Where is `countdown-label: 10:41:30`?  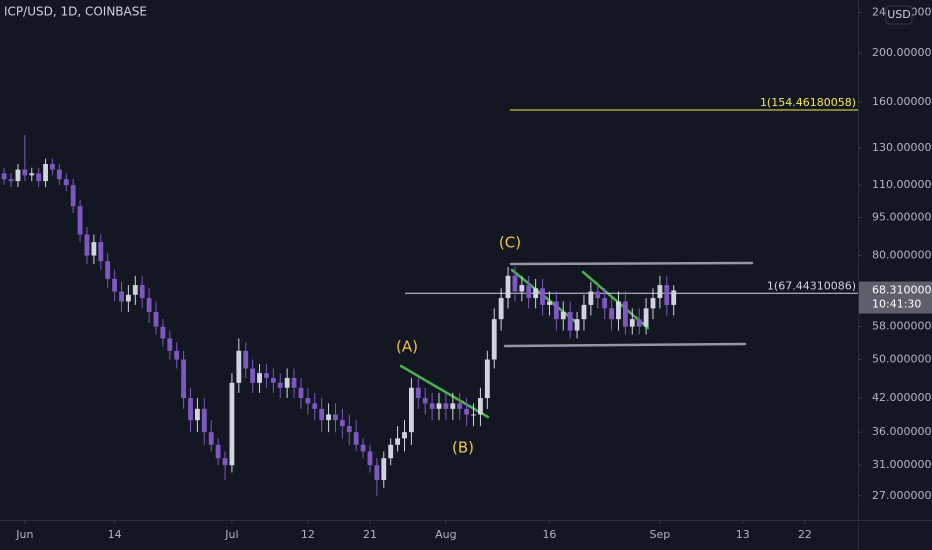 countdown-label: 10:41:30 is located at coordinates (896, 303).